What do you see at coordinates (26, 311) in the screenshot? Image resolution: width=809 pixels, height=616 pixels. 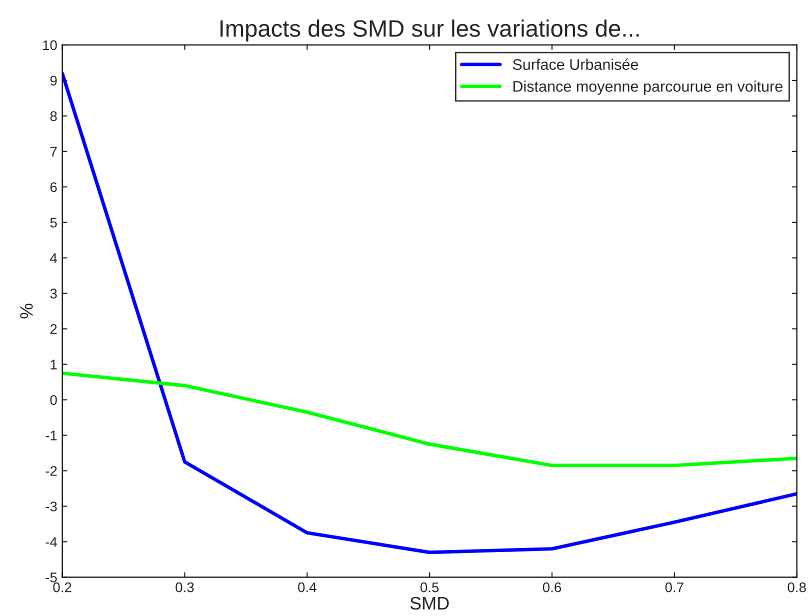 I see `y-axis-title: %` at bounding box center [26, 311].